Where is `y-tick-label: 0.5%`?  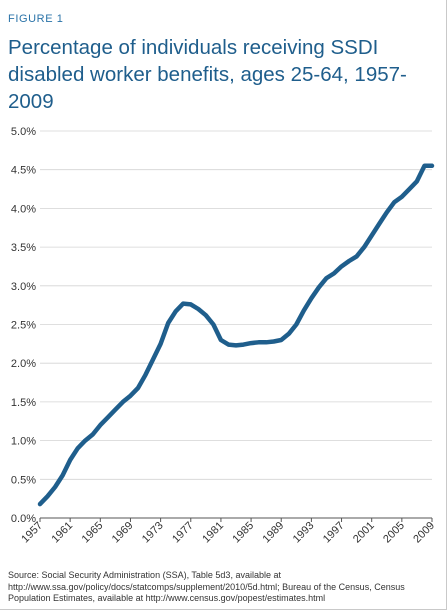 y-tick-label: 0.5% is located at coordinates (23, 480).